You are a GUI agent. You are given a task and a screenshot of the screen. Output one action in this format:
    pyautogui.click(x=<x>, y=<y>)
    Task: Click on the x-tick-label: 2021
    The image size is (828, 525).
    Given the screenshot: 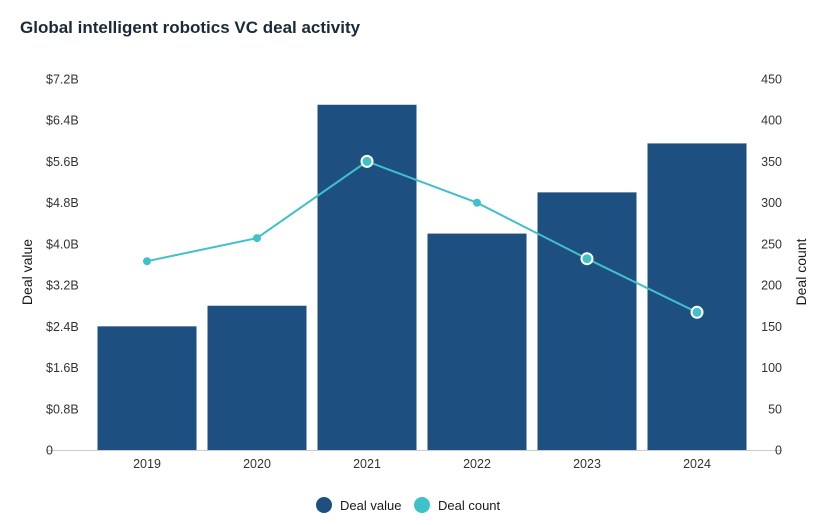 What is the action you would take?
    pyautogui.click(x=367, y=464)
    